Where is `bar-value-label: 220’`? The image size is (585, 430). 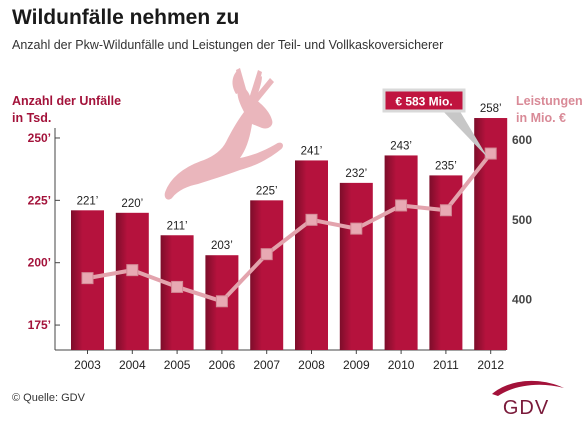 bar-value-label: 220’ is located at coordinates (132, 204).